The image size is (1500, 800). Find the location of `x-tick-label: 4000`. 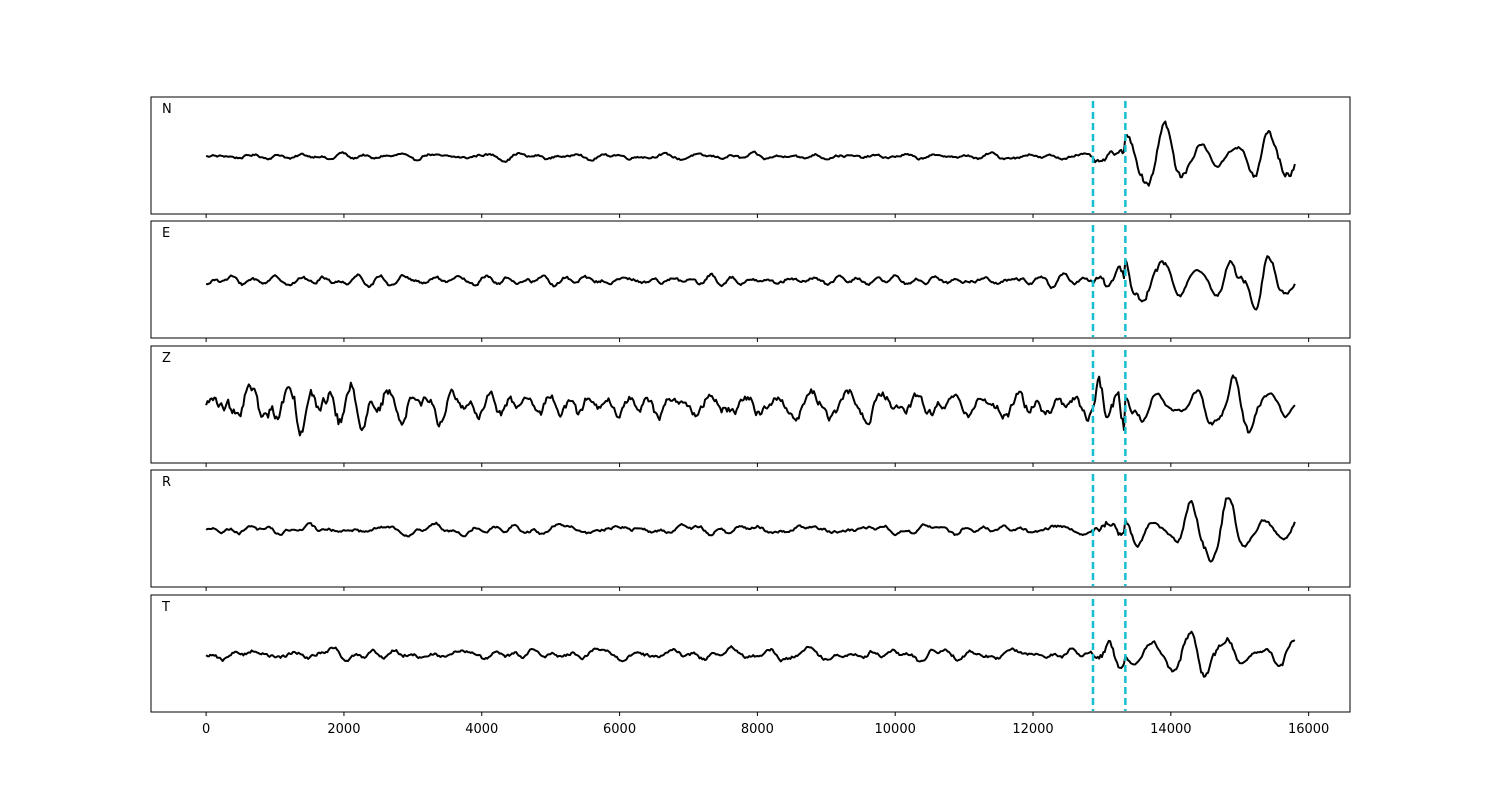

x-tick-label: 4000 is located at coordinates (481, 729).